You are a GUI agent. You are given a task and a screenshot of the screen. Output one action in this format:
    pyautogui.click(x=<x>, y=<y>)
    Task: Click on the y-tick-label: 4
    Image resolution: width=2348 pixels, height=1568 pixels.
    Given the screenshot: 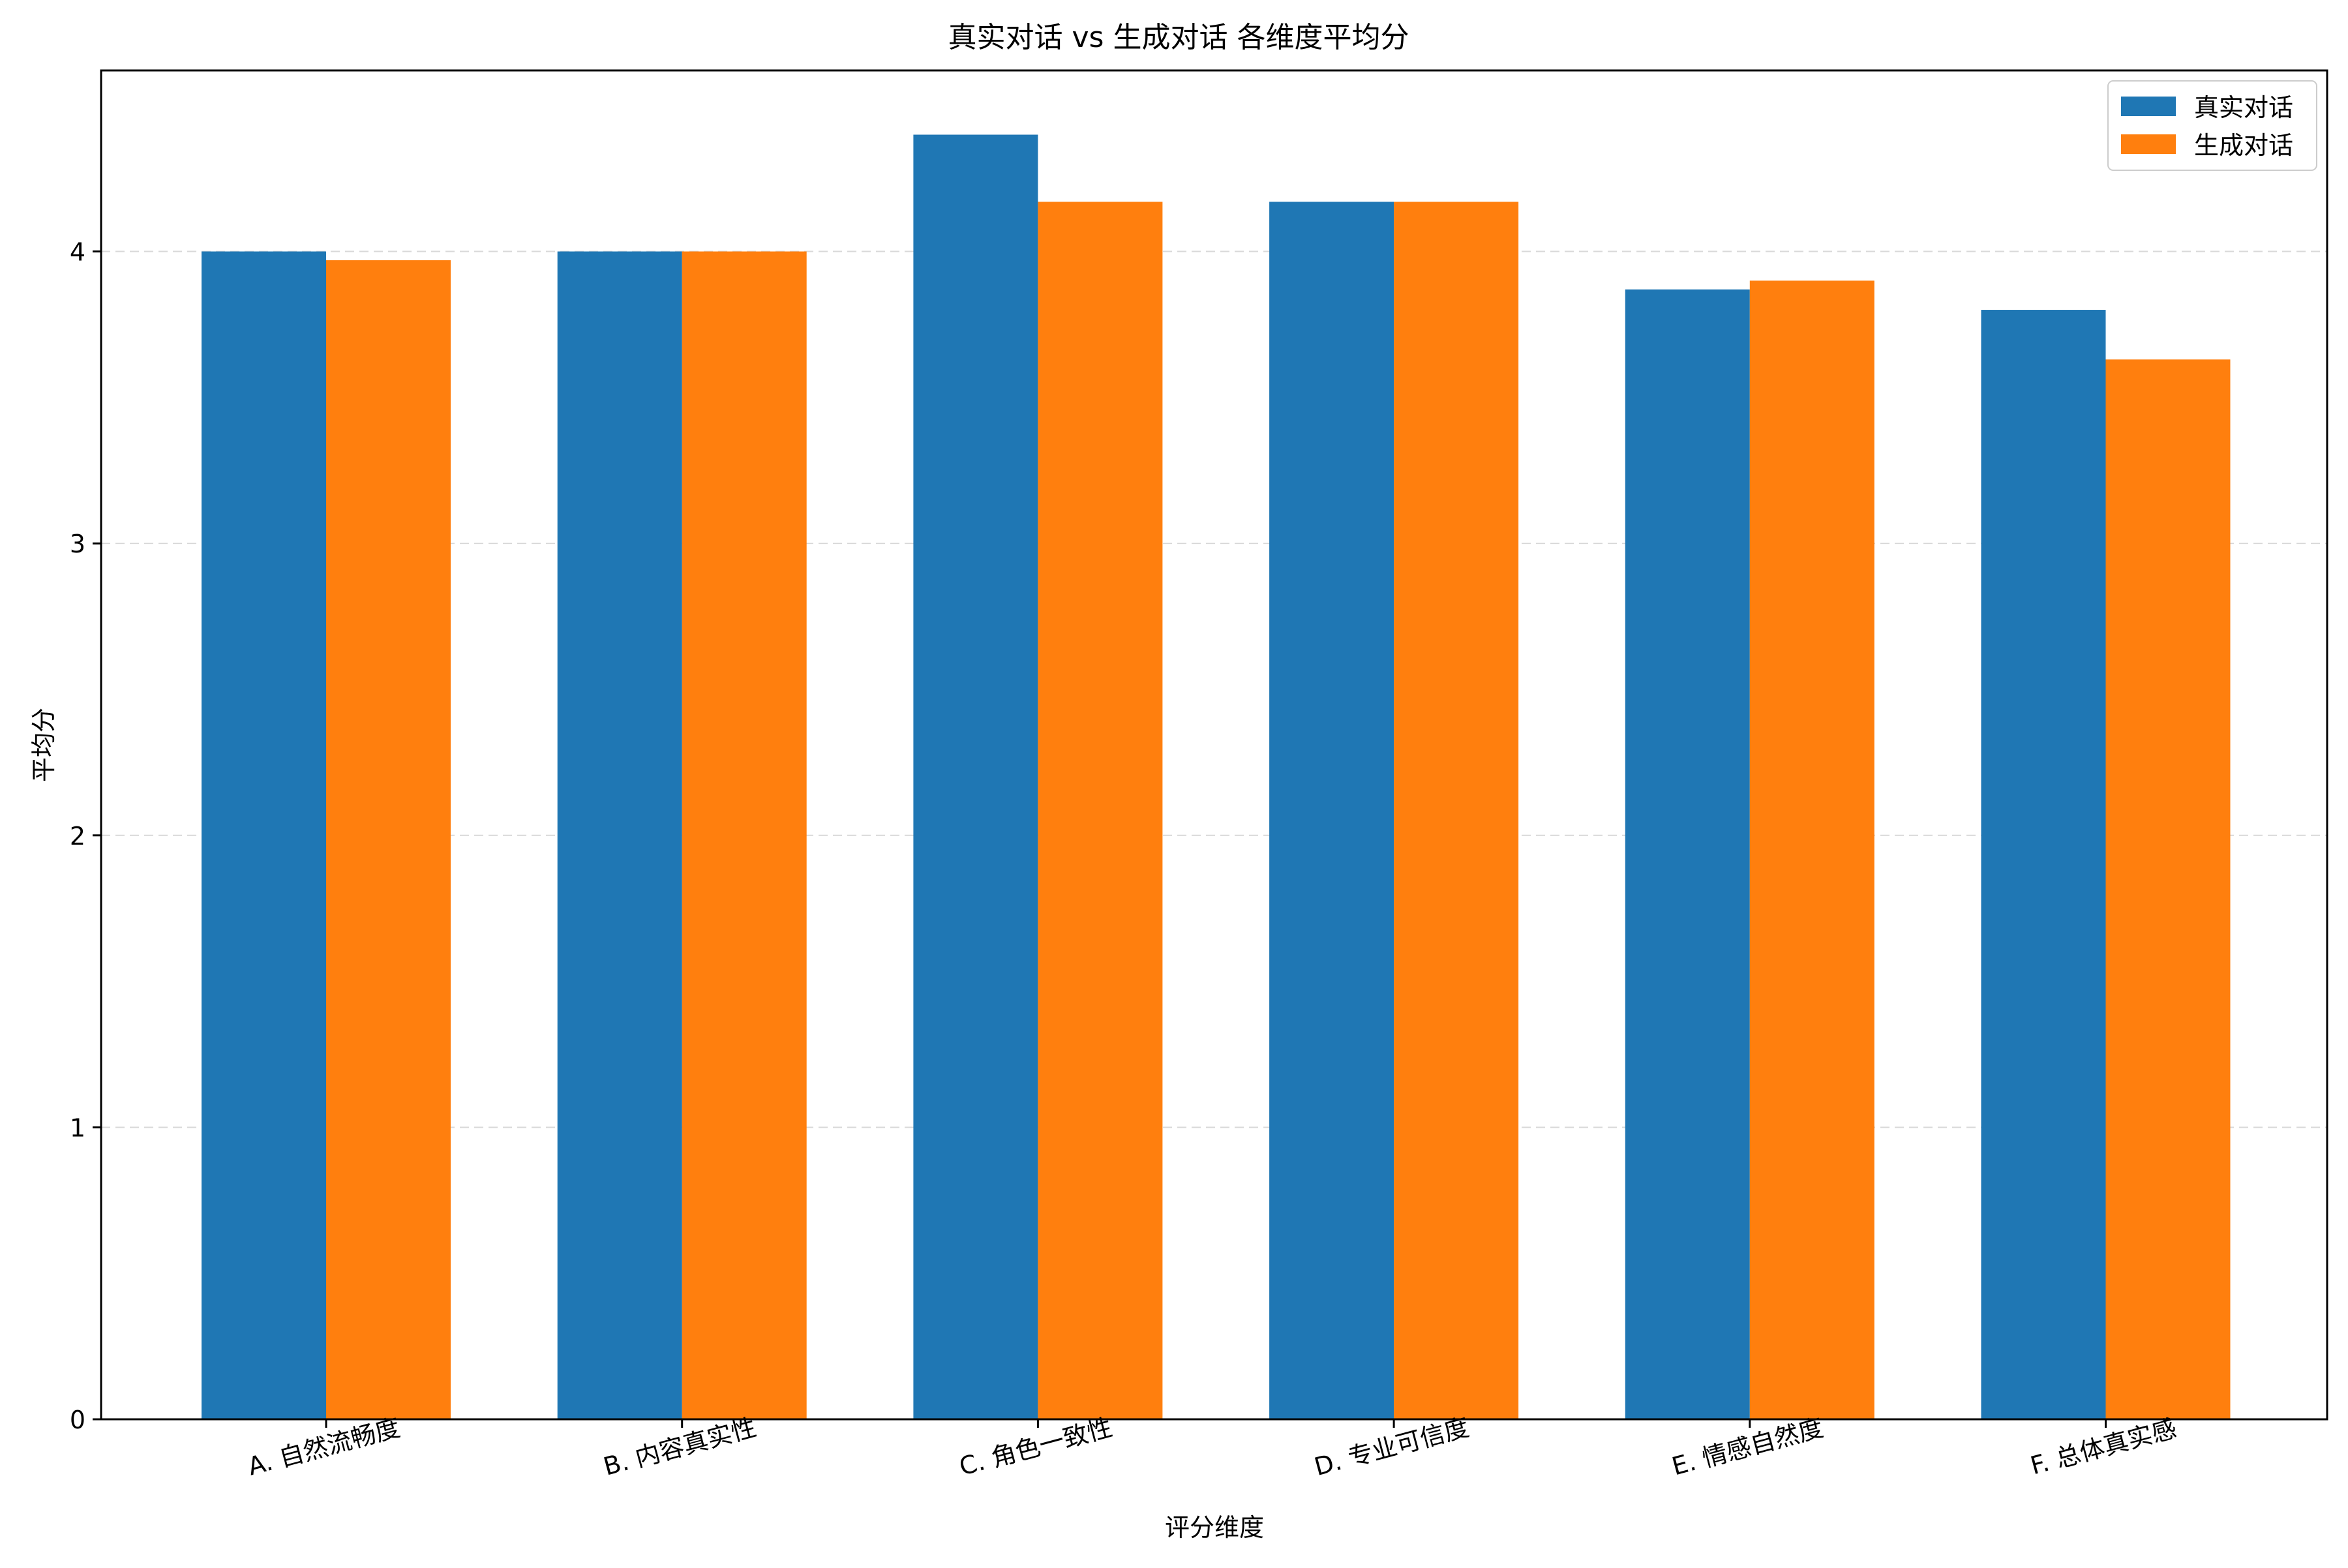 What is the action you would take?
    pyautogui.click(x=78, y=252)
    